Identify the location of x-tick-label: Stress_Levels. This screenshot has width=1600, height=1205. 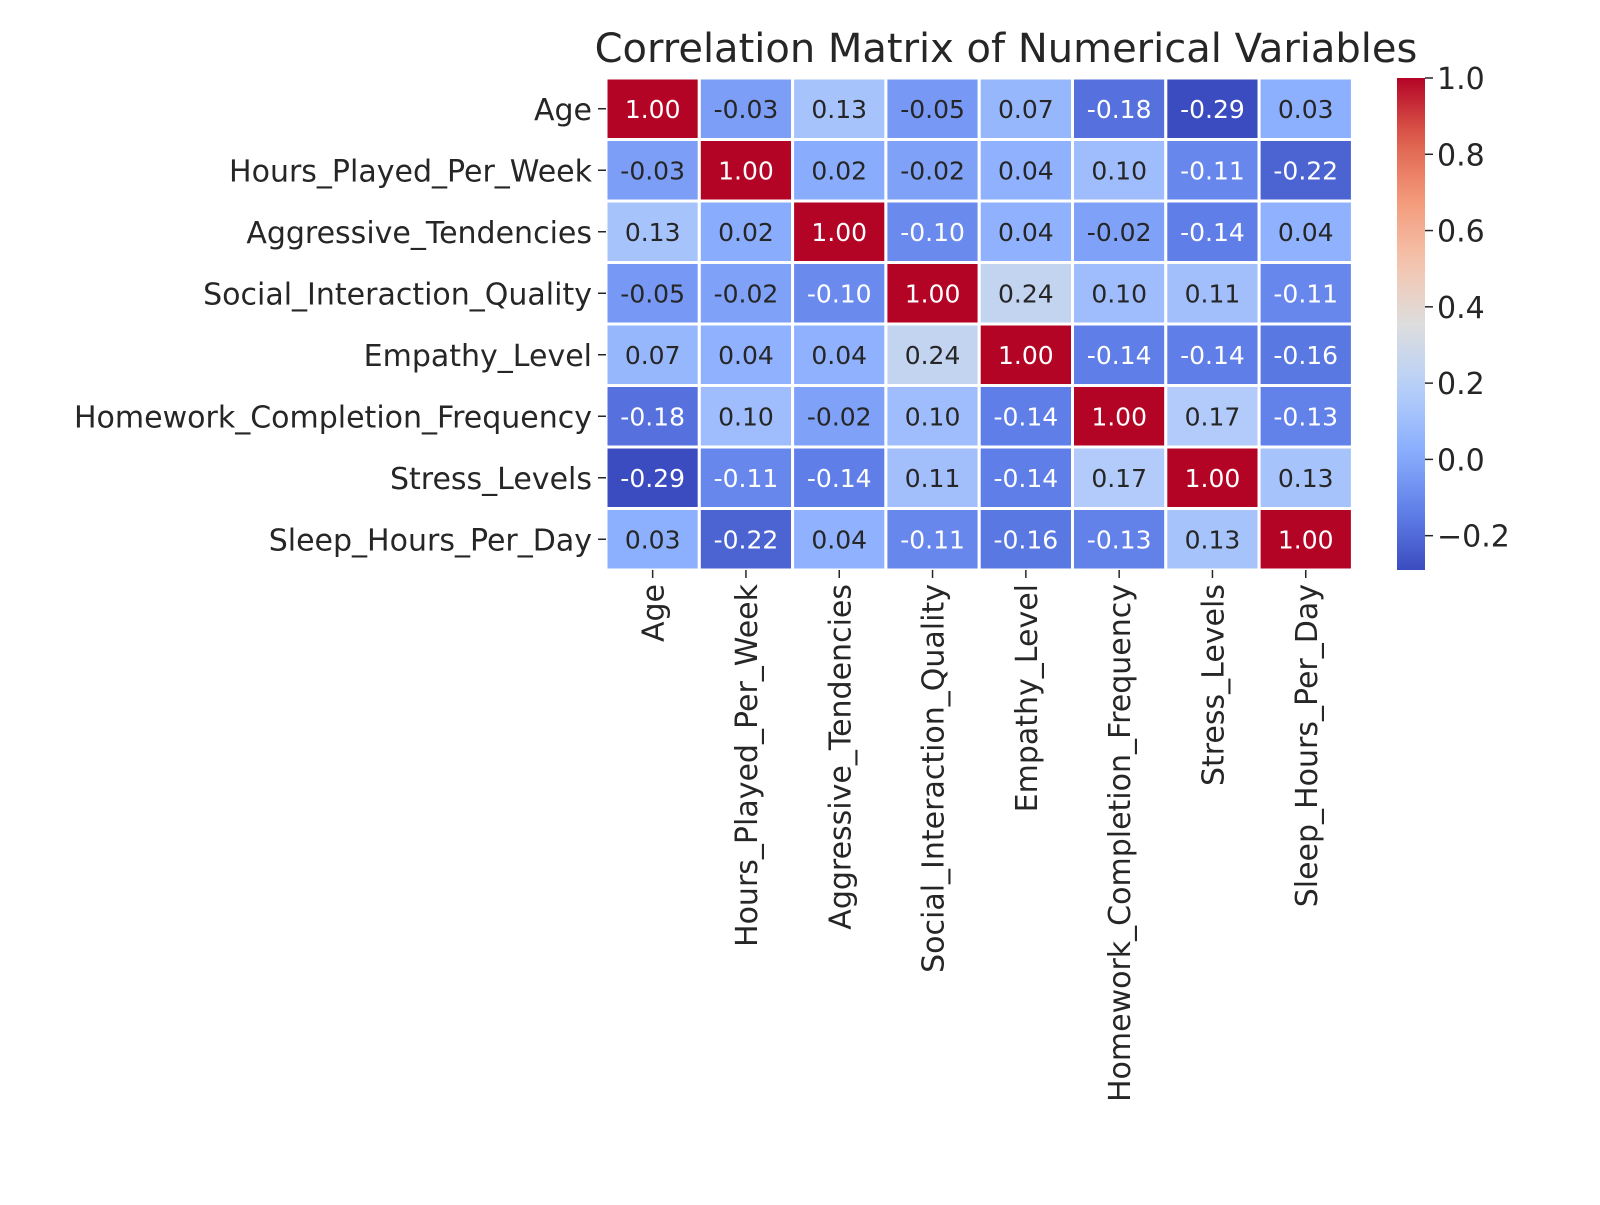
(1213, 685).